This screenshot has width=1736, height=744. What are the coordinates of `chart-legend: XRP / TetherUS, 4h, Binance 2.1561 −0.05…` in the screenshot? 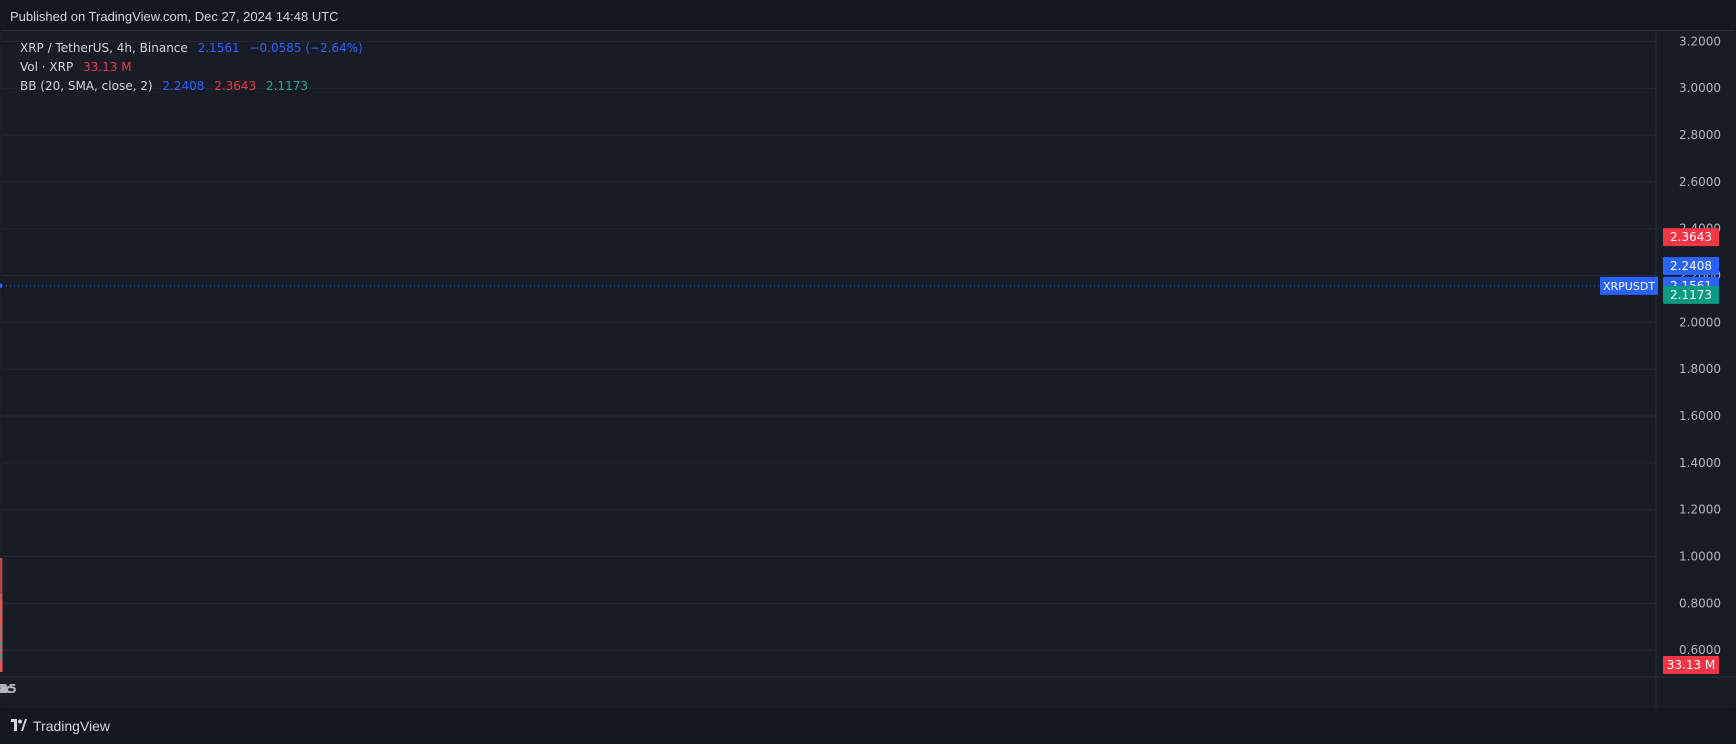 It's located at (191, 67).